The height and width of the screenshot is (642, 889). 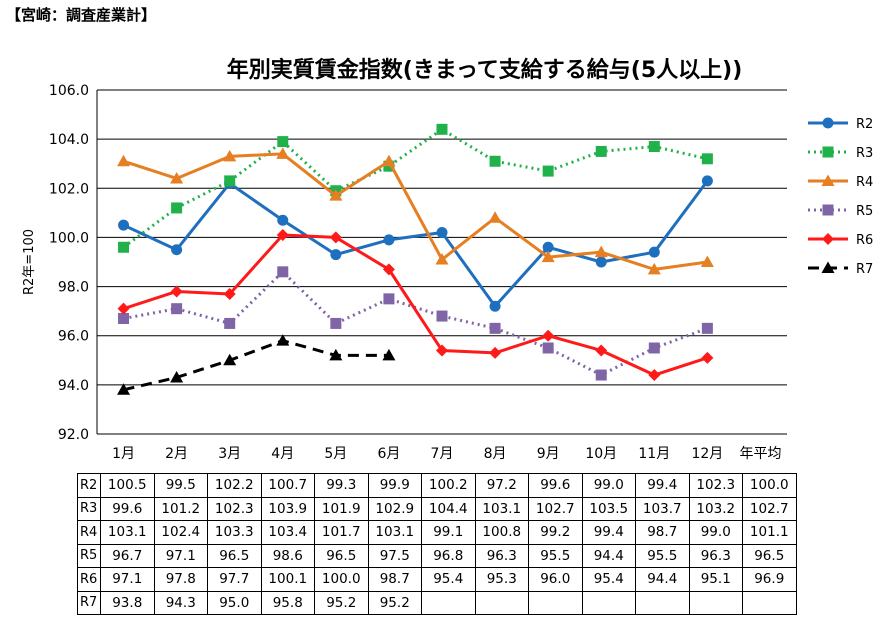 I want to click on table-cell: 104.4, so click(x=448, y=508).